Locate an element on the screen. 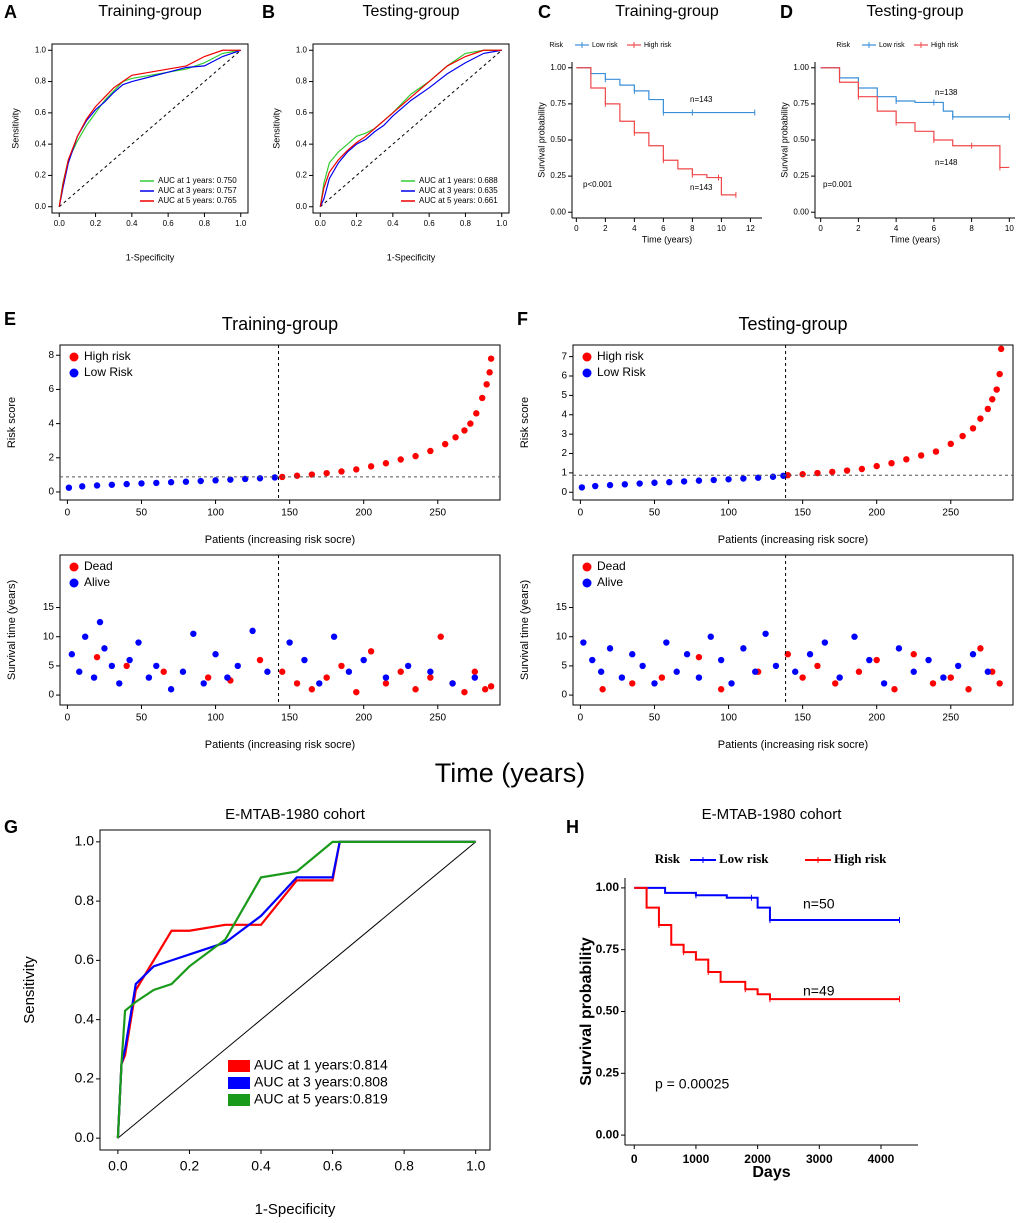  x-tick-label: 0.2 is located at coordinates (190, 1166).